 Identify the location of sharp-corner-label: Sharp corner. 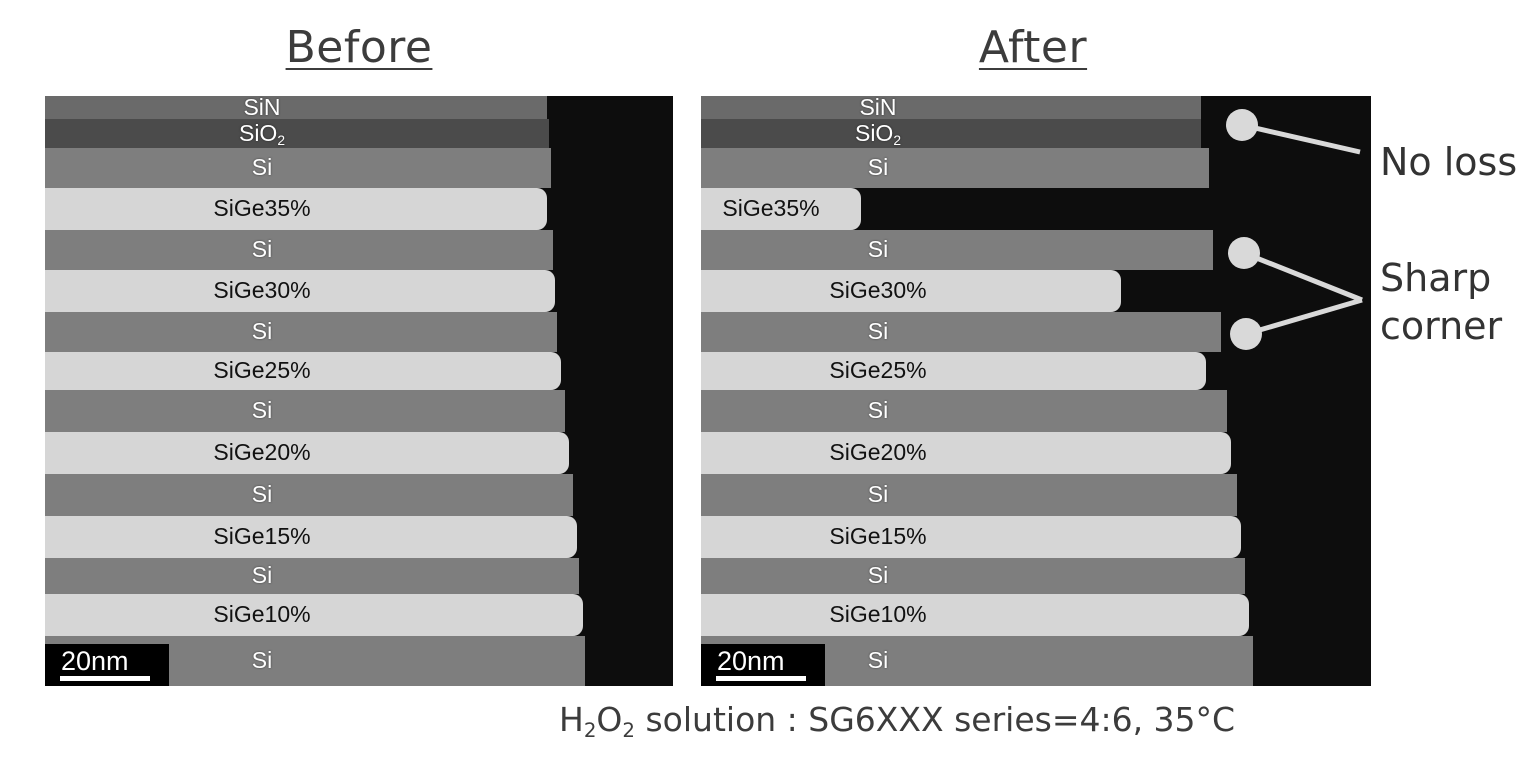
(1441, 302).